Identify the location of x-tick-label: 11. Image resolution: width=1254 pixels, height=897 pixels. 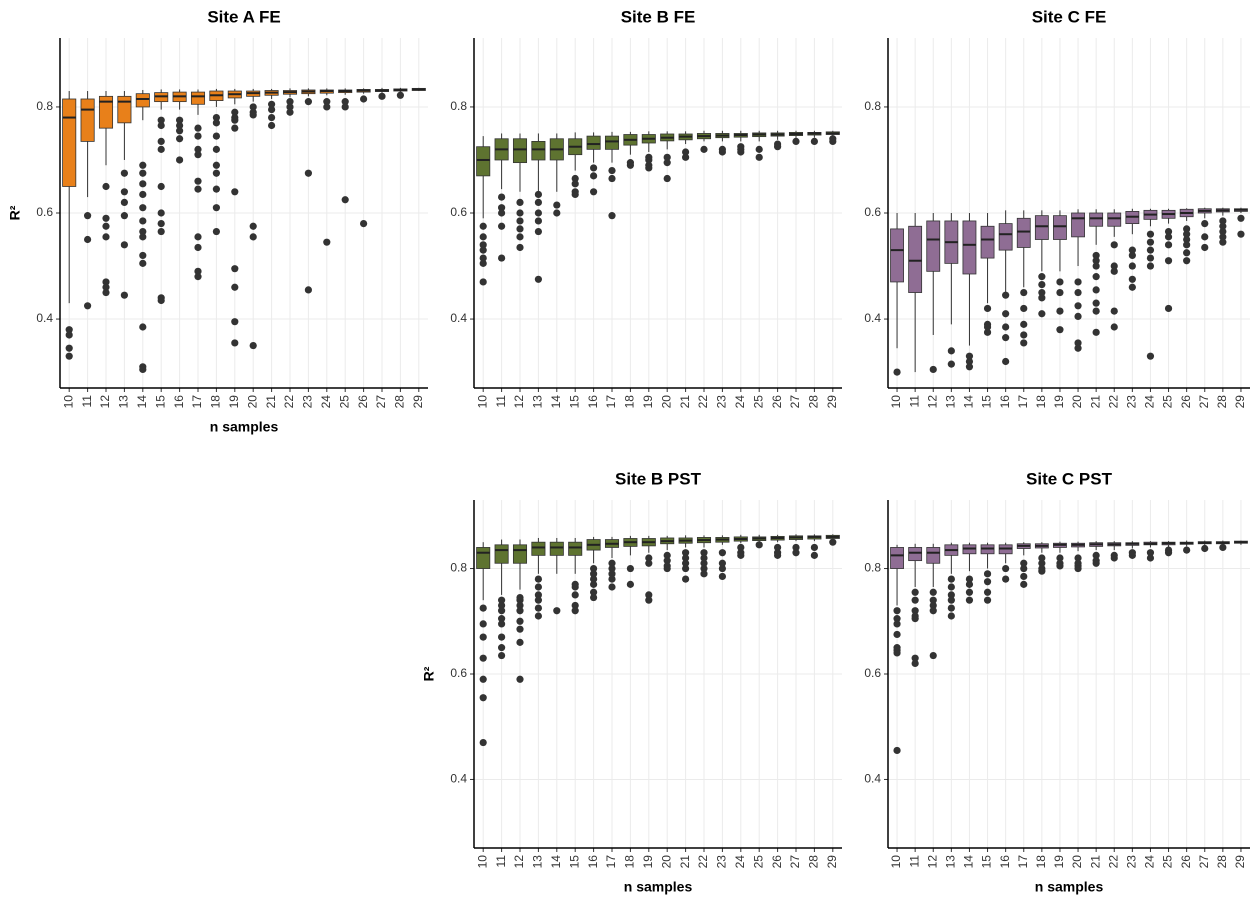
(87, 401).